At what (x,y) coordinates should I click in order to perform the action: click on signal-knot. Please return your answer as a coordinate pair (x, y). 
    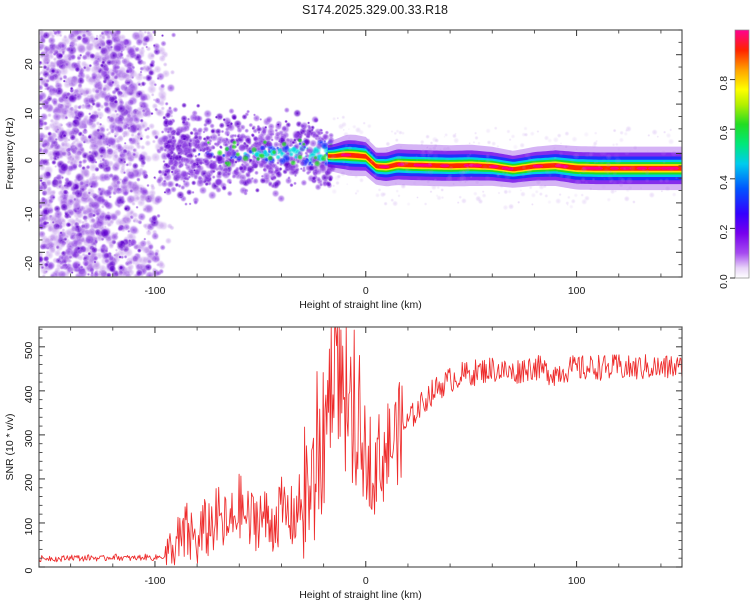
    Looking at the image, I should click on (254, 149).